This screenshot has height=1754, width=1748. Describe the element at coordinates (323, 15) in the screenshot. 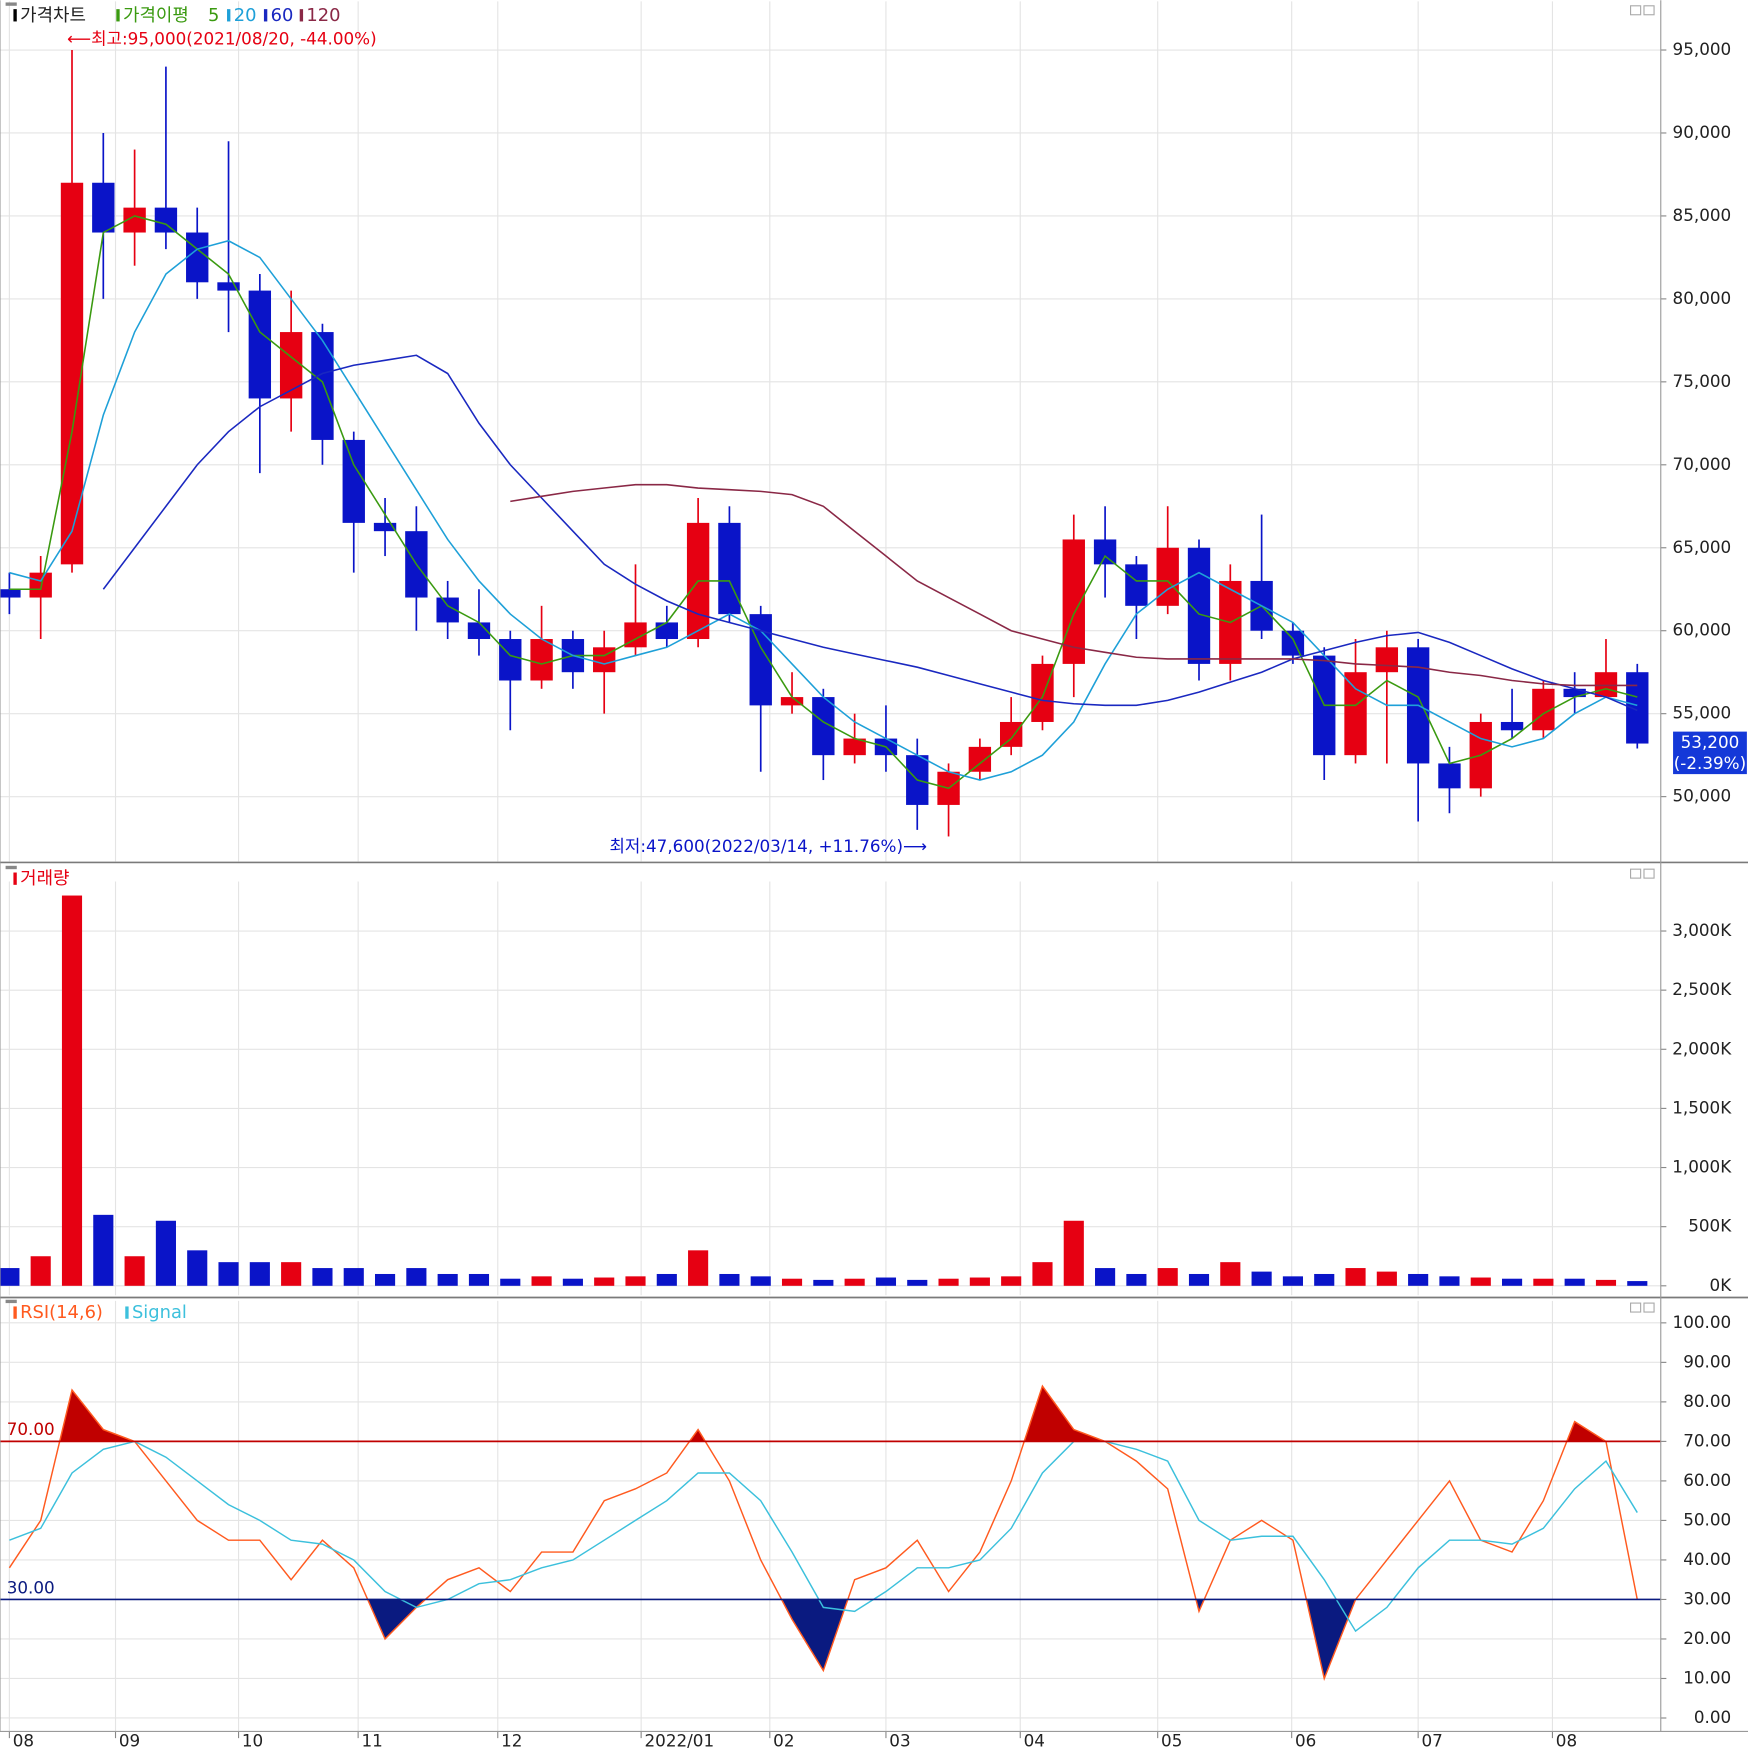

I see `legend-label: 120` at that location.